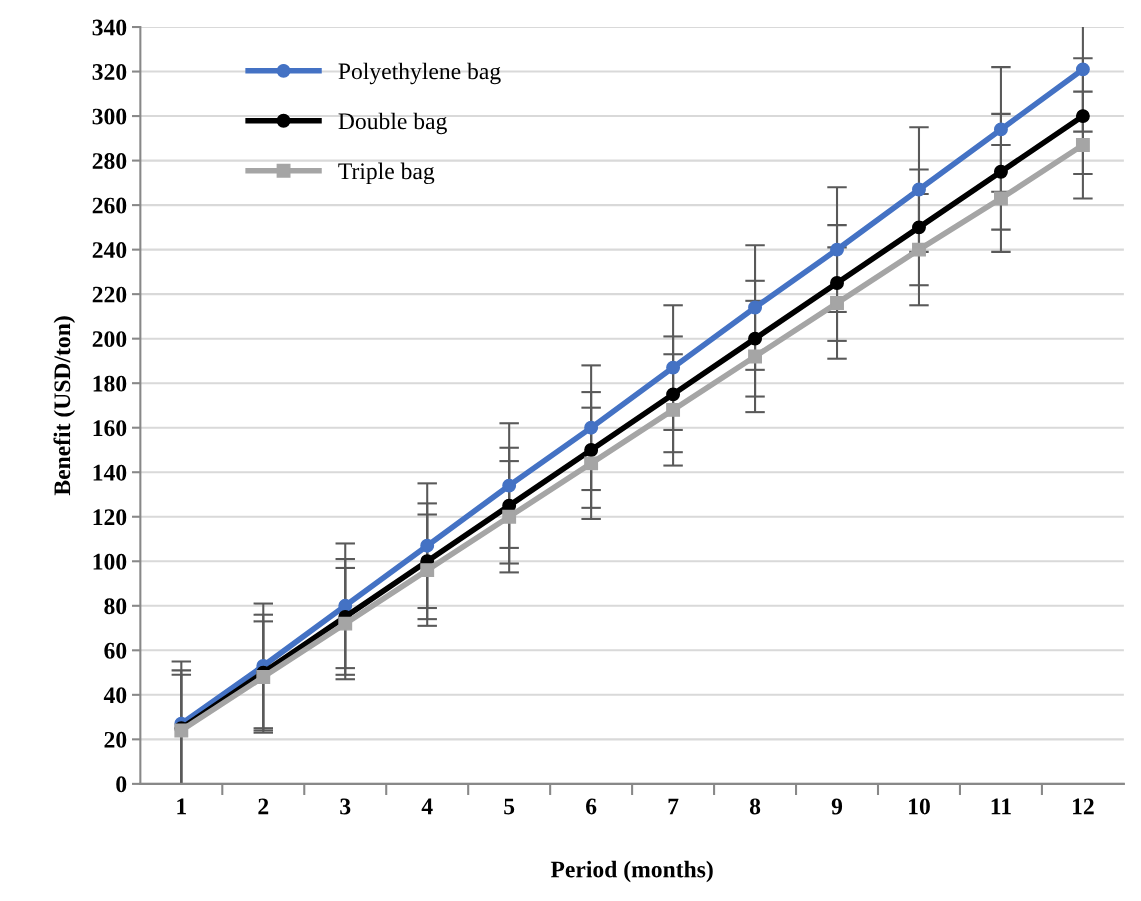 This screenshot has width=1141, height=901. Describe the element at coordinates (755, 806) in the screenshot. I see `x-tick-label: 8` at that location.